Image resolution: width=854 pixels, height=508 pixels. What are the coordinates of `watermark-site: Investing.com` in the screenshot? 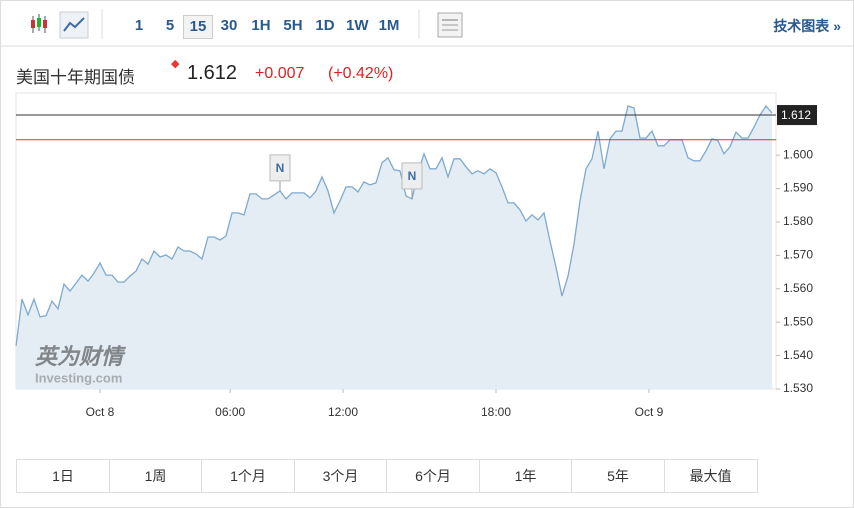 It's located at (78, 377).